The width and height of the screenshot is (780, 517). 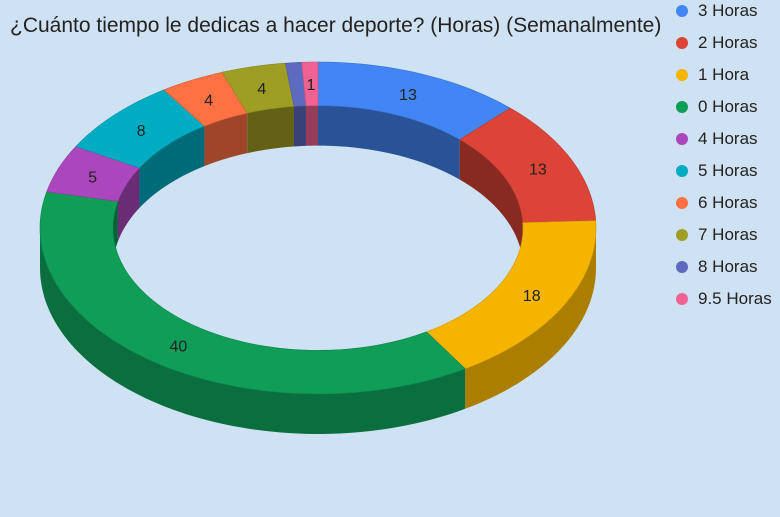 I want to click on slice-inner-wall-8-horas, so click(x=299, y=126).